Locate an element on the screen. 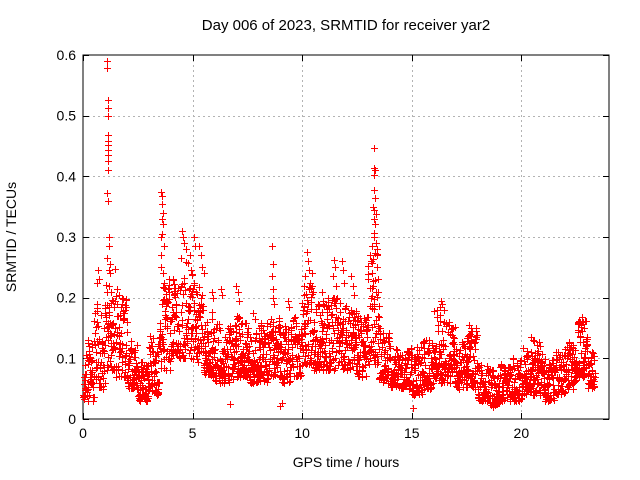  y-tick-label: 0 is located at coordinates (72, 419).